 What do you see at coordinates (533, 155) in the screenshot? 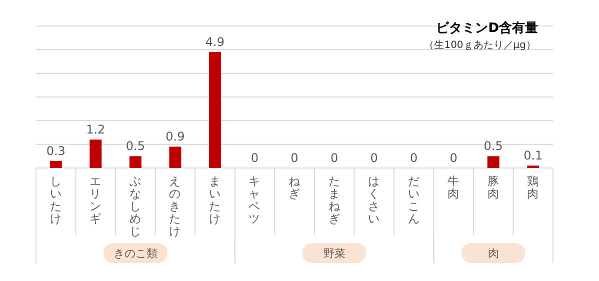
I see `data-label: 0.1` at bounding box center [533, 155].